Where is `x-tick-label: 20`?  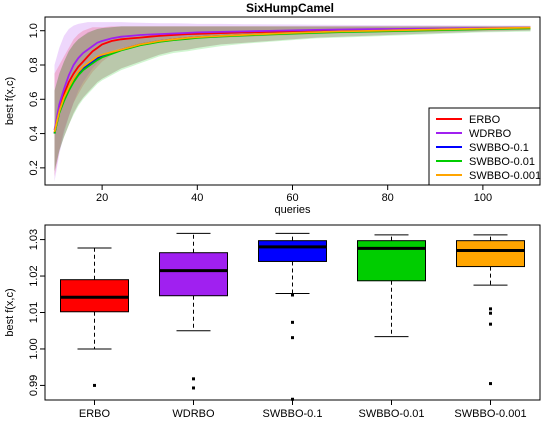
x-tick-label: 20 is located at coordinates (102, 198).